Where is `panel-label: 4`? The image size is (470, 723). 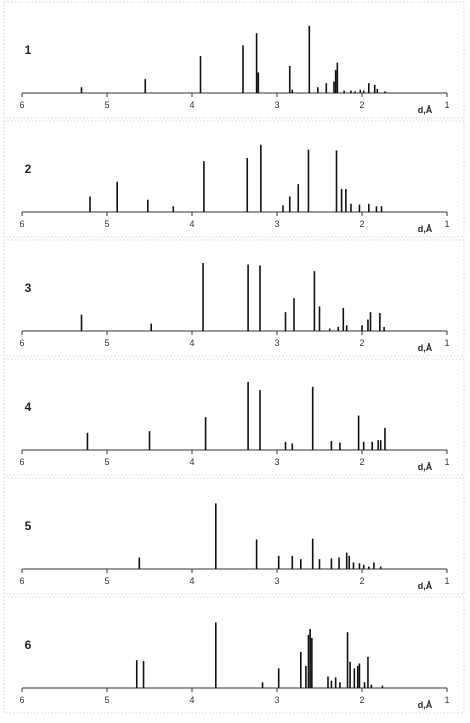
panel-label: 4 is located at coordinates (28, 407).